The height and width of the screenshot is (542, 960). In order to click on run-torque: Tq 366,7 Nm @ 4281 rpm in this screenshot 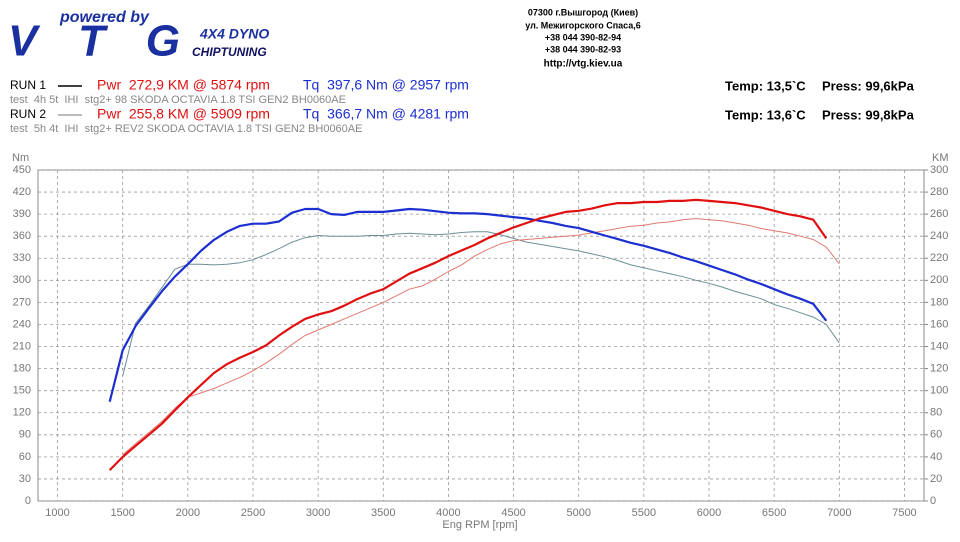, I will do `click(386, 114)`.